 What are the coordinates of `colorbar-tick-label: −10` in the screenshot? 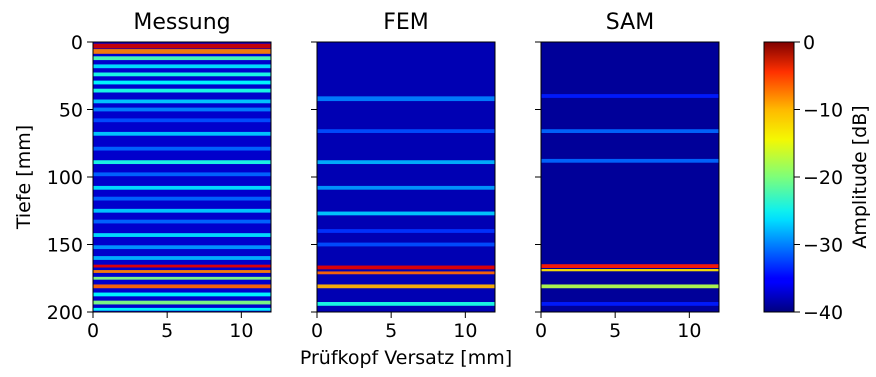 It's located at (823, 111).